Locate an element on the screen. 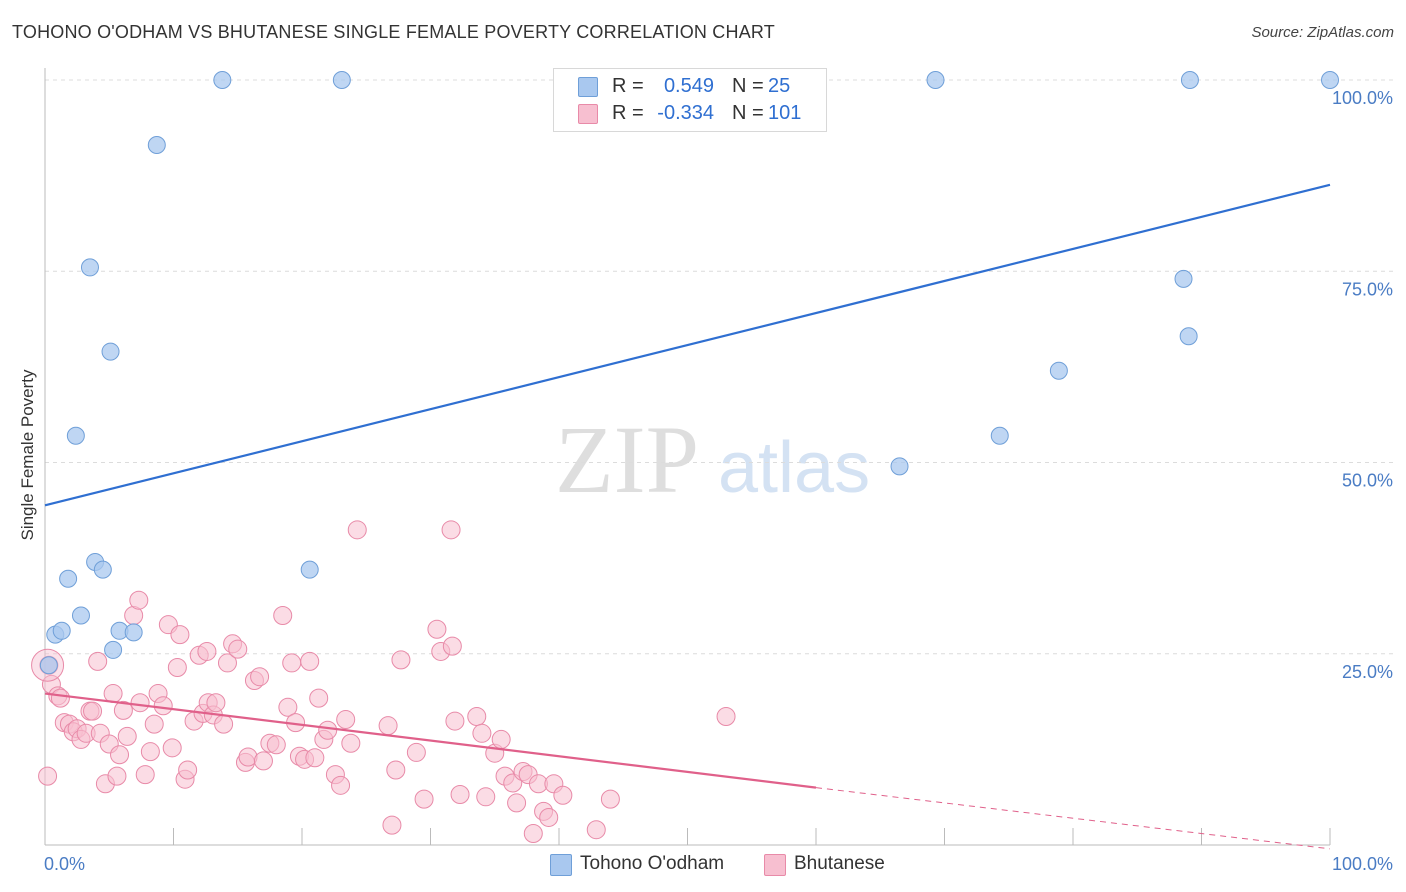  watermark: ZIP atlas is located at coordinates (712, 459).